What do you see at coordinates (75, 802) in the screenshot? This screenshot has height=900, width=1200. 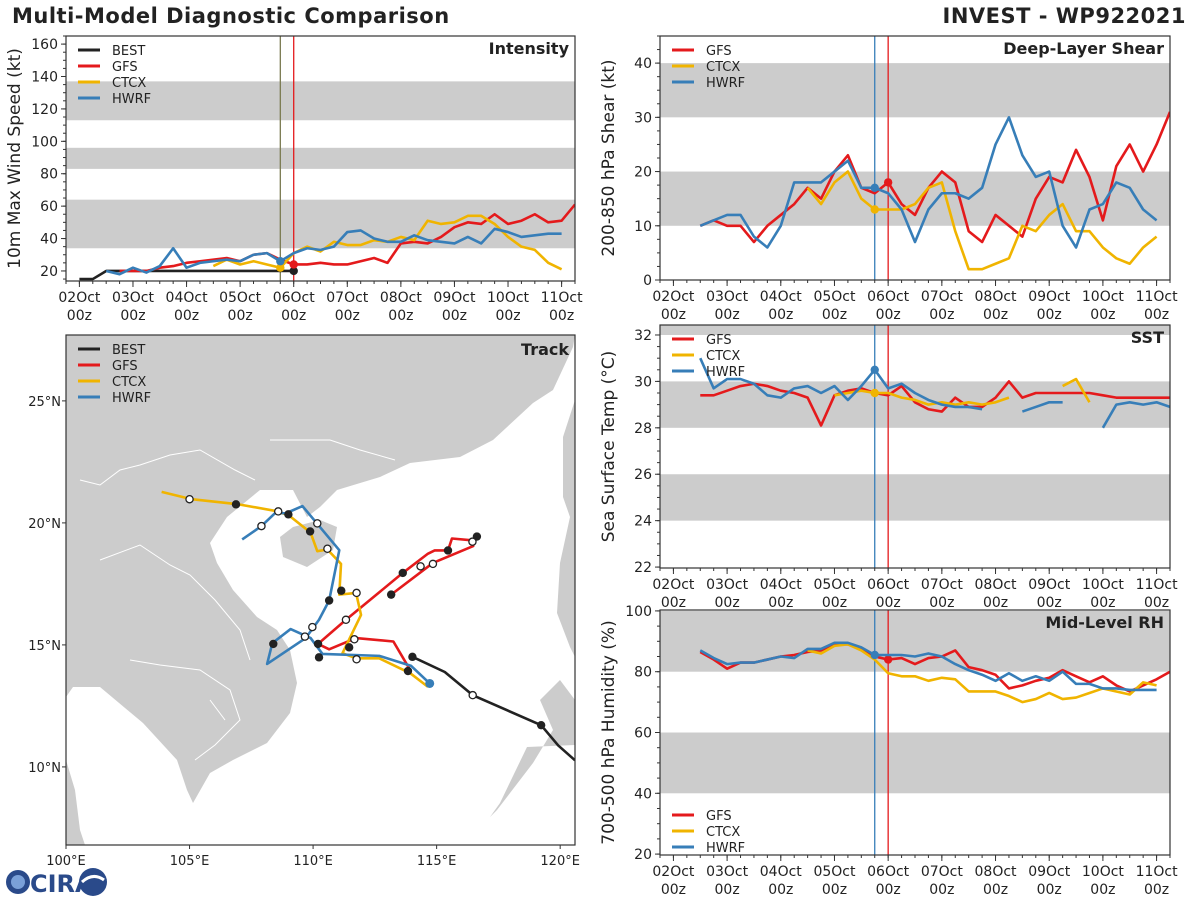 I see `malay-peninsula` at bounding box center [75, 802].